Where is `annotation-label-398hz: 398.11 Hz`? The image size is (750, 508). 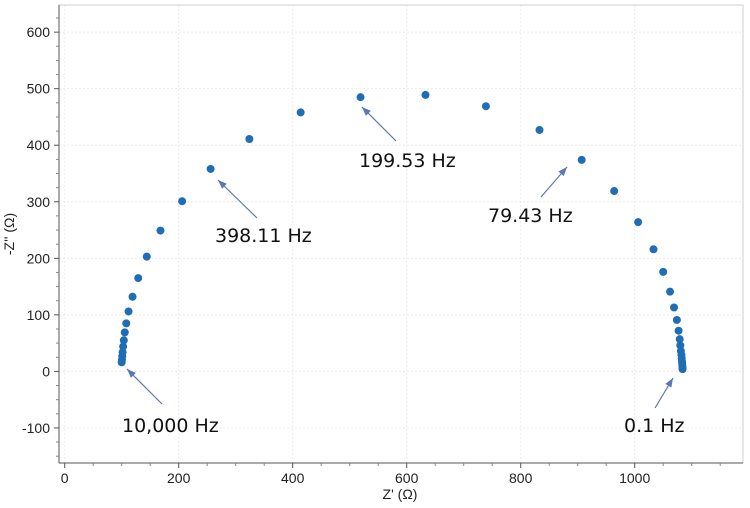
annotation-label-398hz: 398.11 Hz is located at coordinates (263, 236).